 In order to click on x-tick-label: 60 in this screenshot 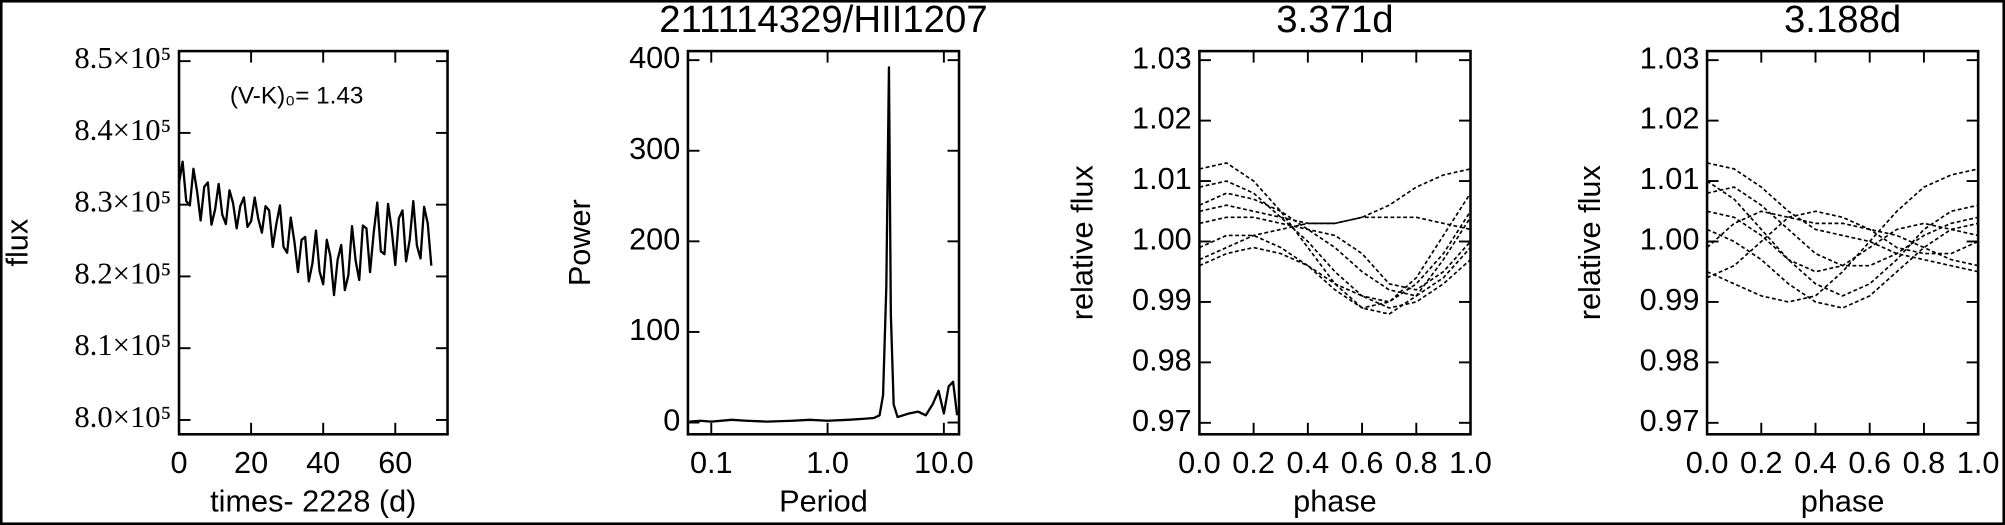, I will do `click(395, 463)`.